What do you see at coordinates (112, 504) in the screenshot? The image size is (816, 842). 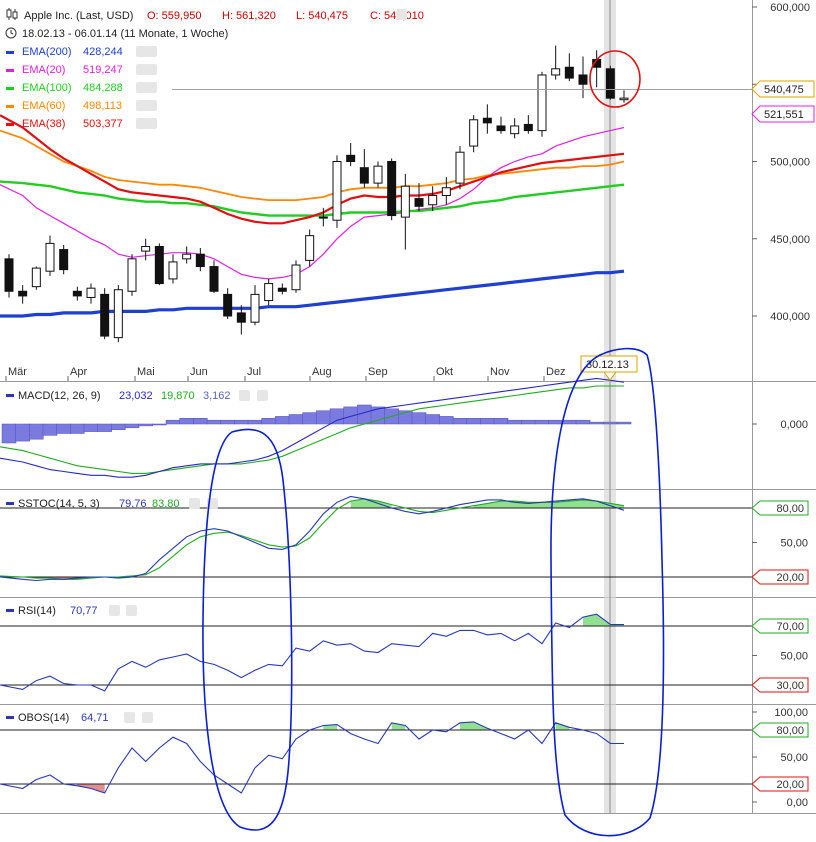 I see `sstoc-label: SSTOC(14, 5, 3) 79,76 83,80` at bounding box center [112, 504].